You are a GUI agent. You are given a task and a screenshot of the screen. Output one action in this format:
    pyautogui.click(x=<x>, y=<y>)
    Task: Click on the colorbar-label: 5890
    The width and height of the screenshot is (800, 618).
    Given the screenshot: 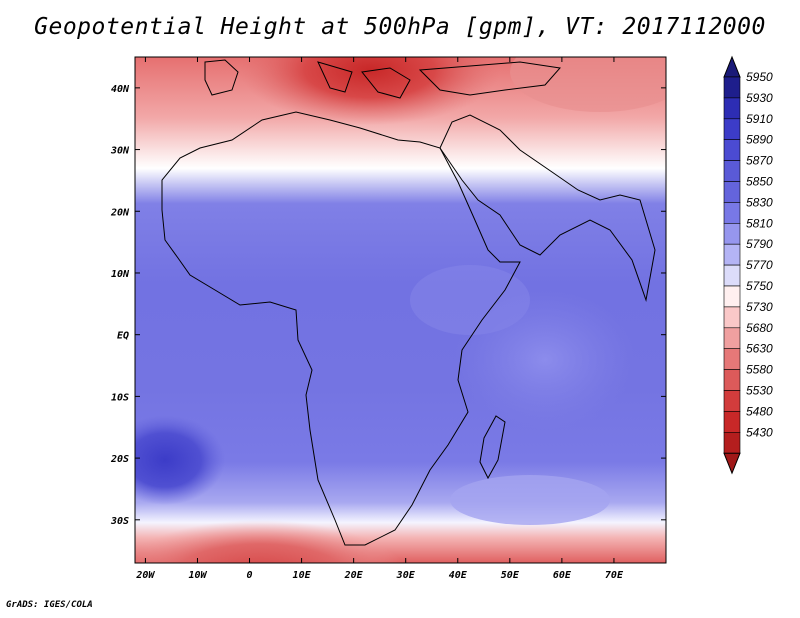 What is the action you would take?
    pyautogui.click(x=759, y=140)
    